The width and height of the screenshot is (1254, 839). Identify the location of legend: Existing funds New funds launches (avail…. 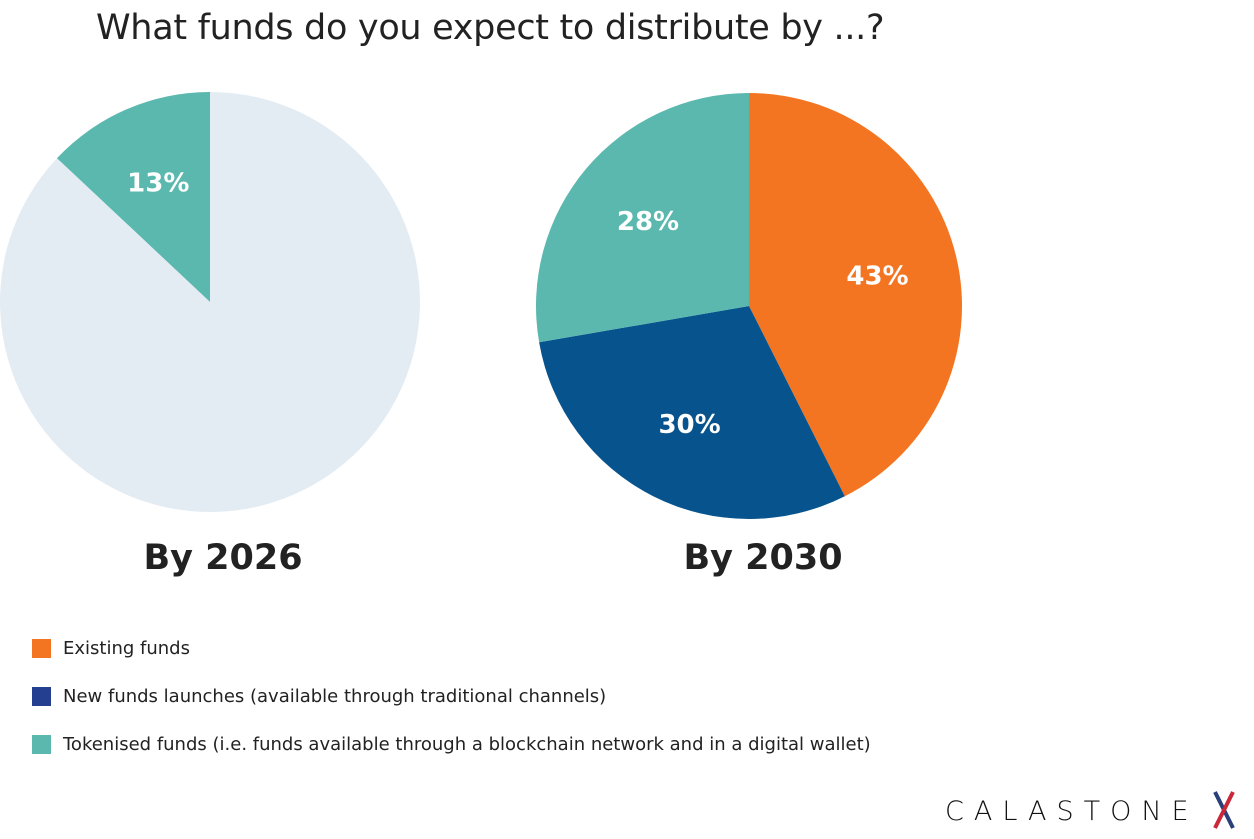
(451, 708).